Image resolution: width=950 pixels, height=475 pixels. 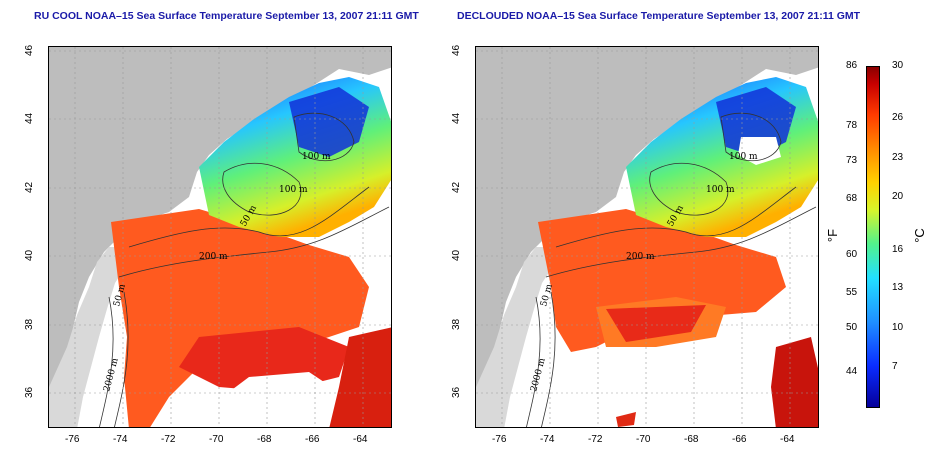 I want to click on colorbar-gradient, so click(x=873, y=237).